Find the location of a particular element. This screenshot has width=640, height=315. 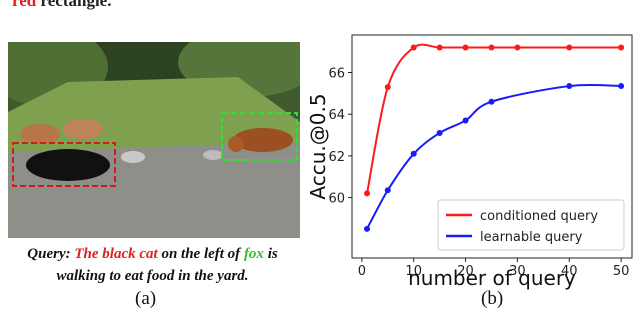

x-tick-label: 0 is located at coordinates (362, 271).